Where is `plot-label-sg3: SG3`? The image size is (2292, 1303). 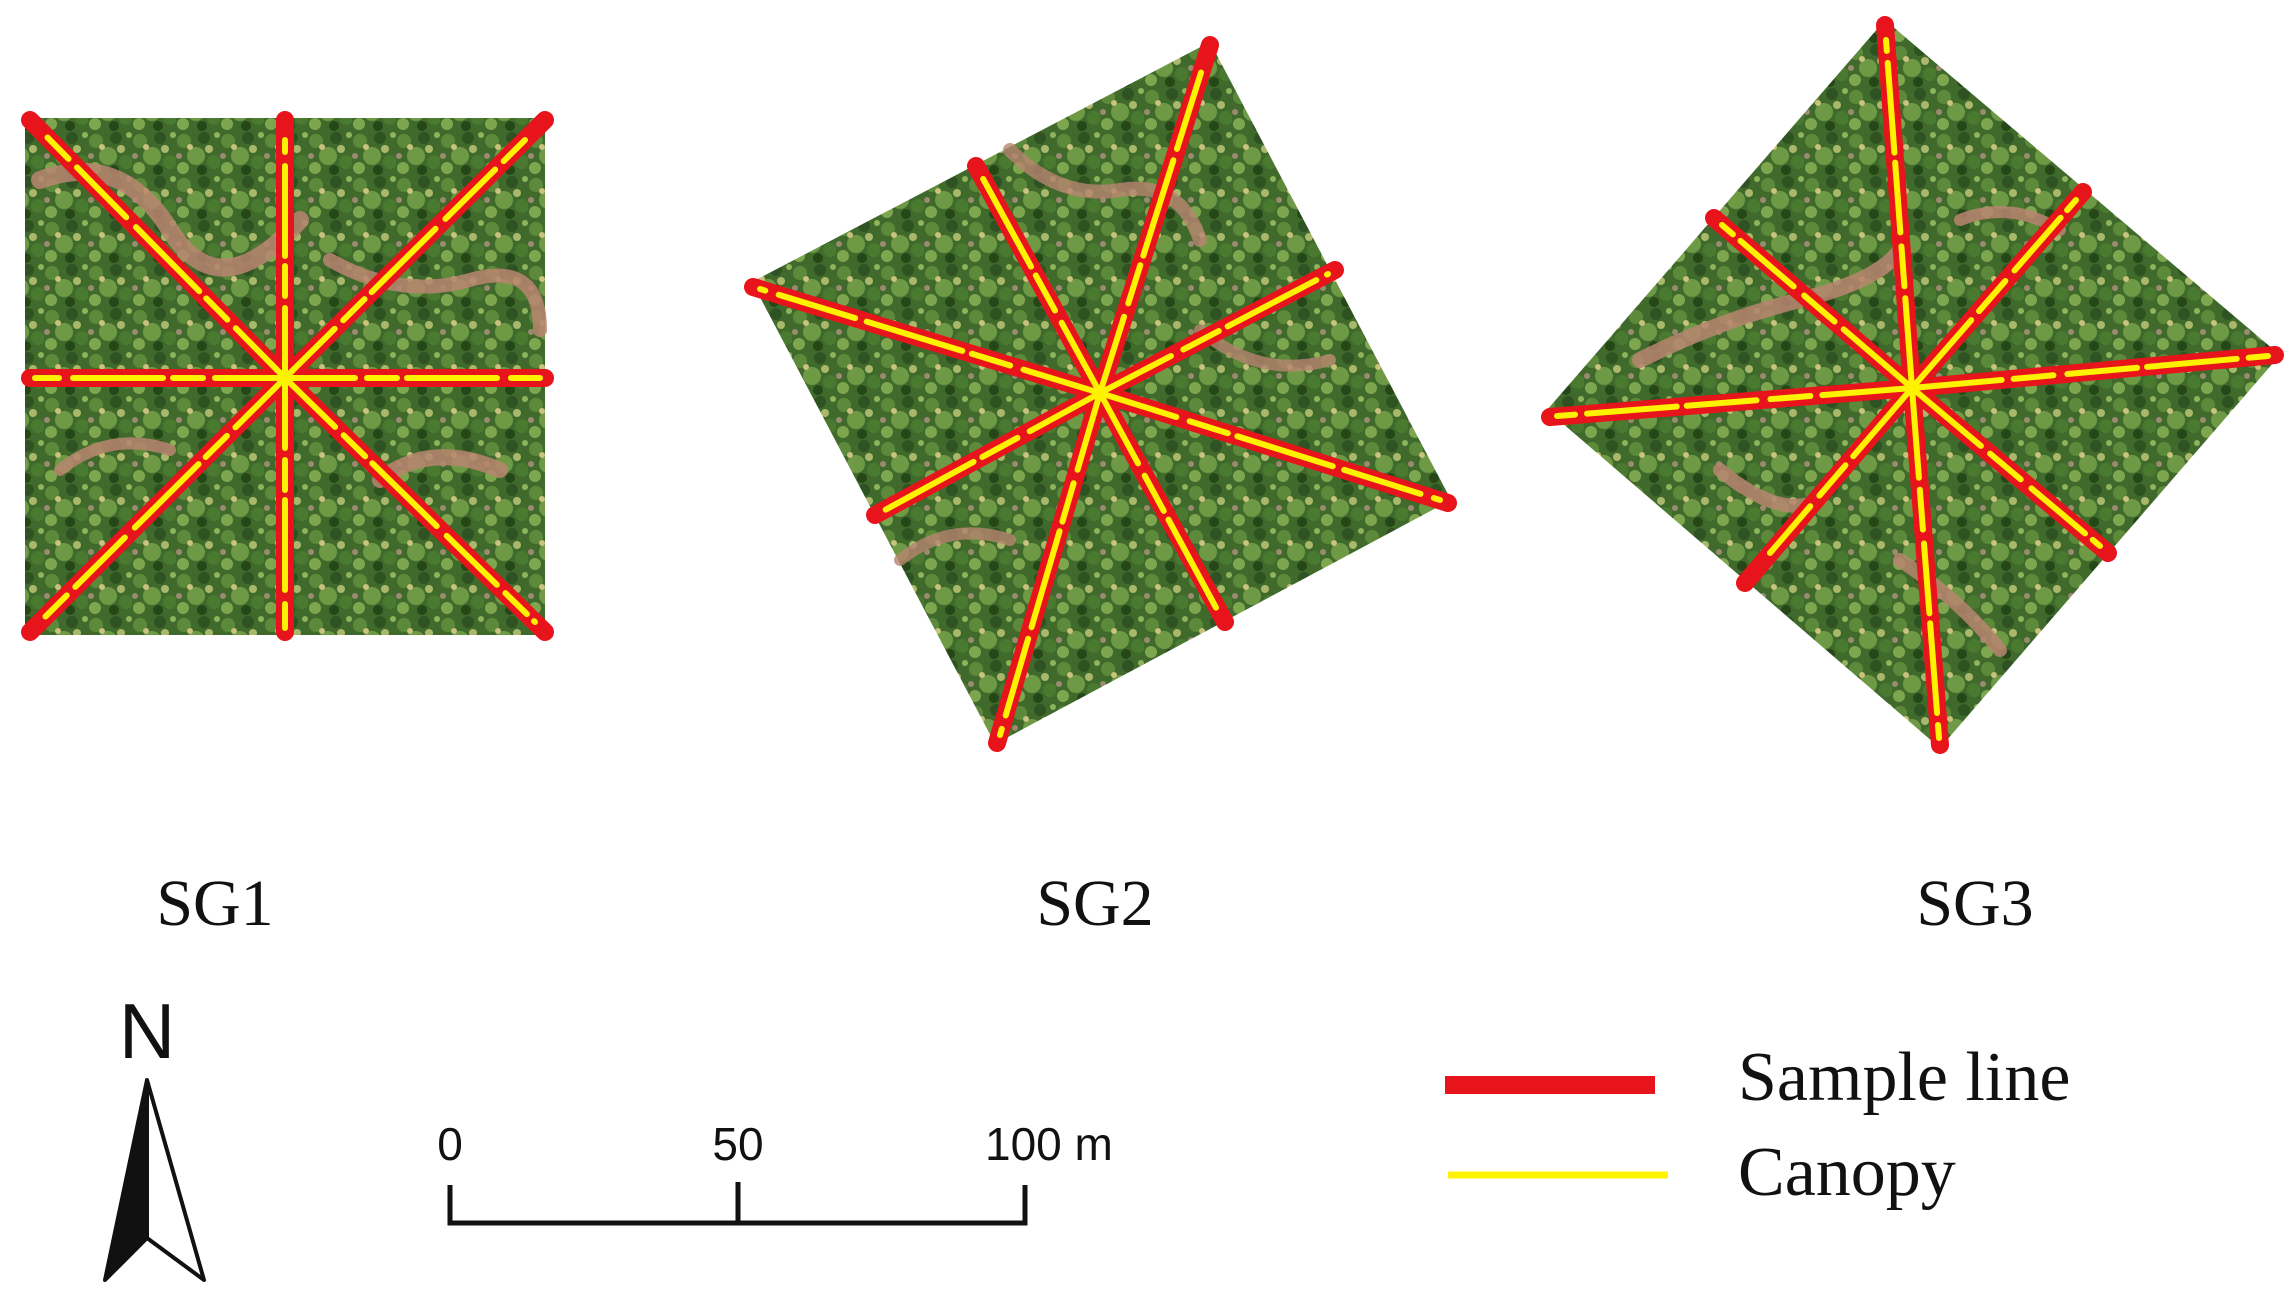 plot-label-sg3: SG3 is located at coordinates (1974, 903).